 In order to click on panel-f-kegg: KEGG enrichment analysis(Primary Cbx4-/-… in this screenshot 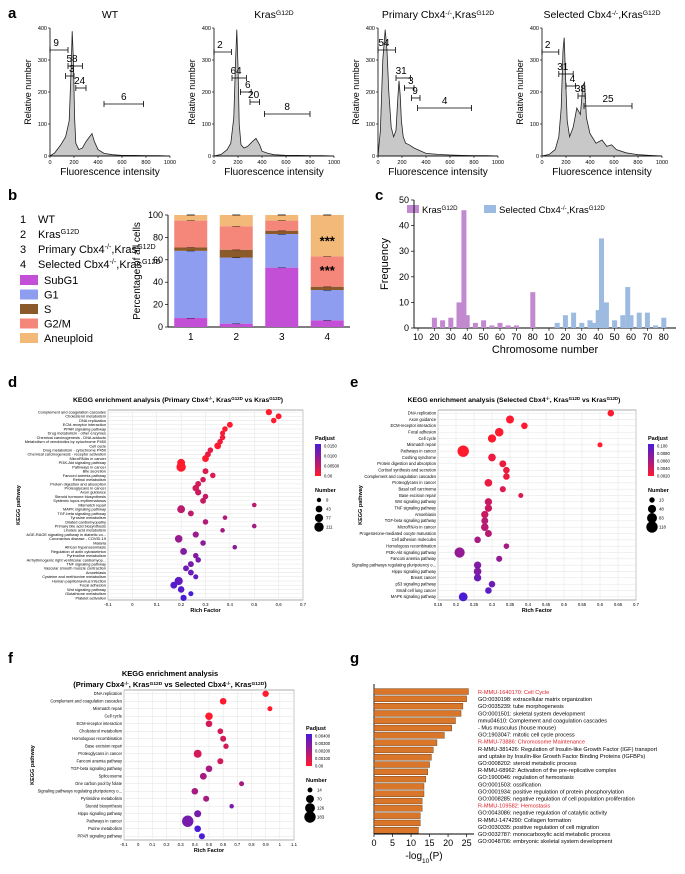, I will do `click(180, 761)`.